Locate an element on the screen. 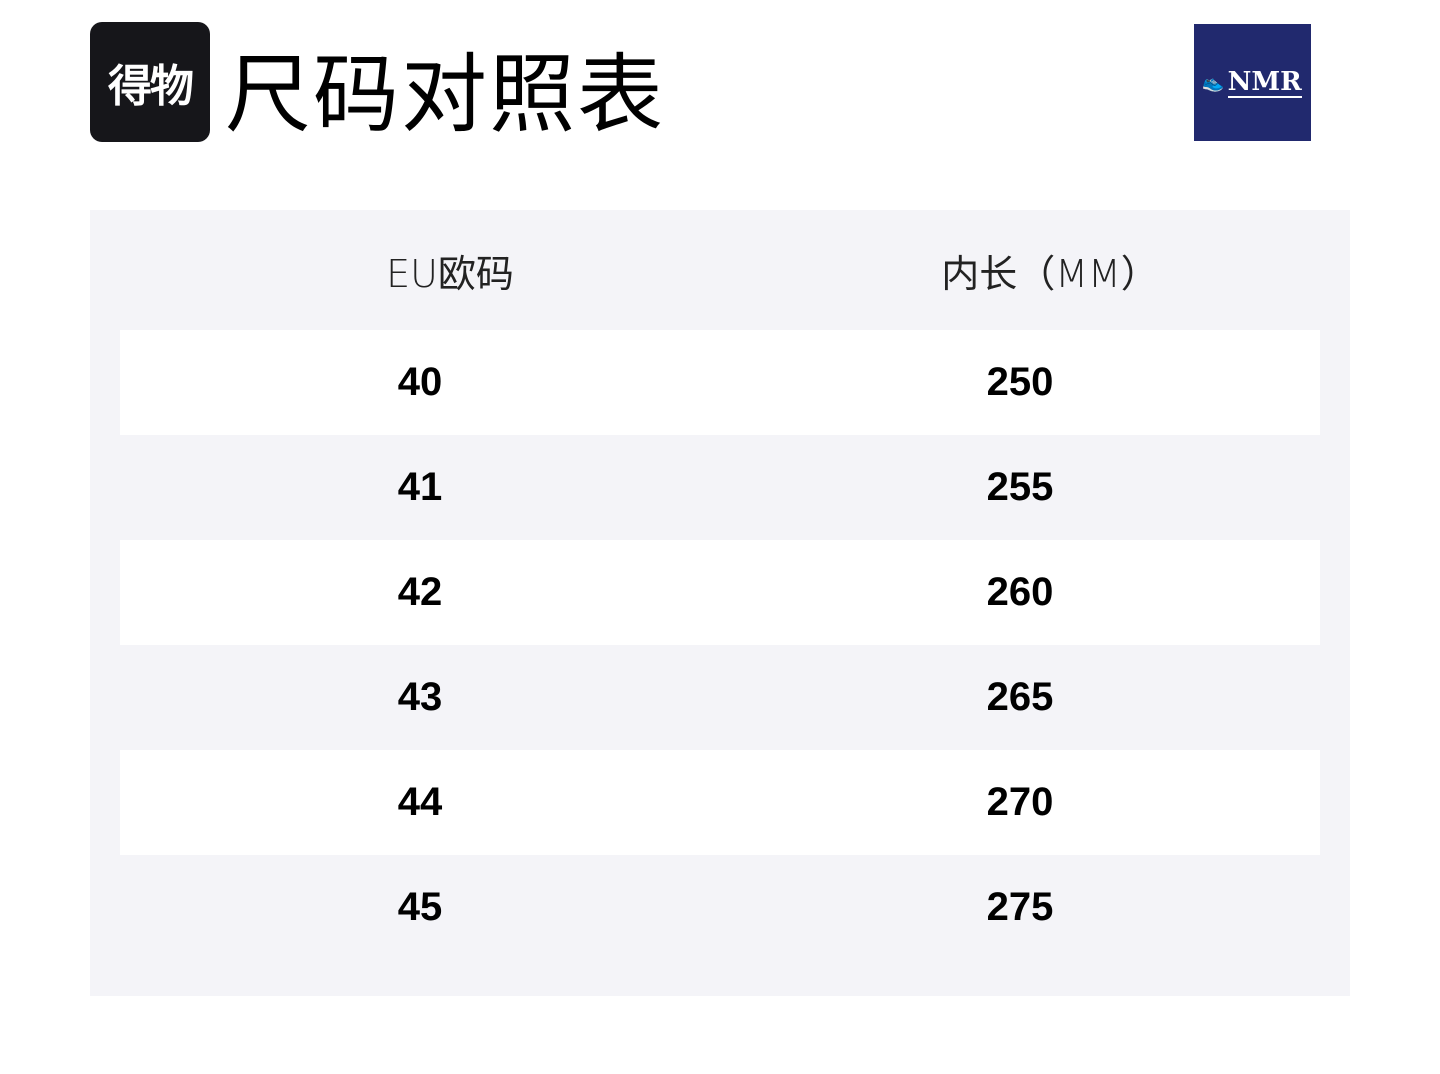 Image resolution: width=1440 pixels, height=1074 pixels. length-cell: 275 is located at coordinates (1020, 907).